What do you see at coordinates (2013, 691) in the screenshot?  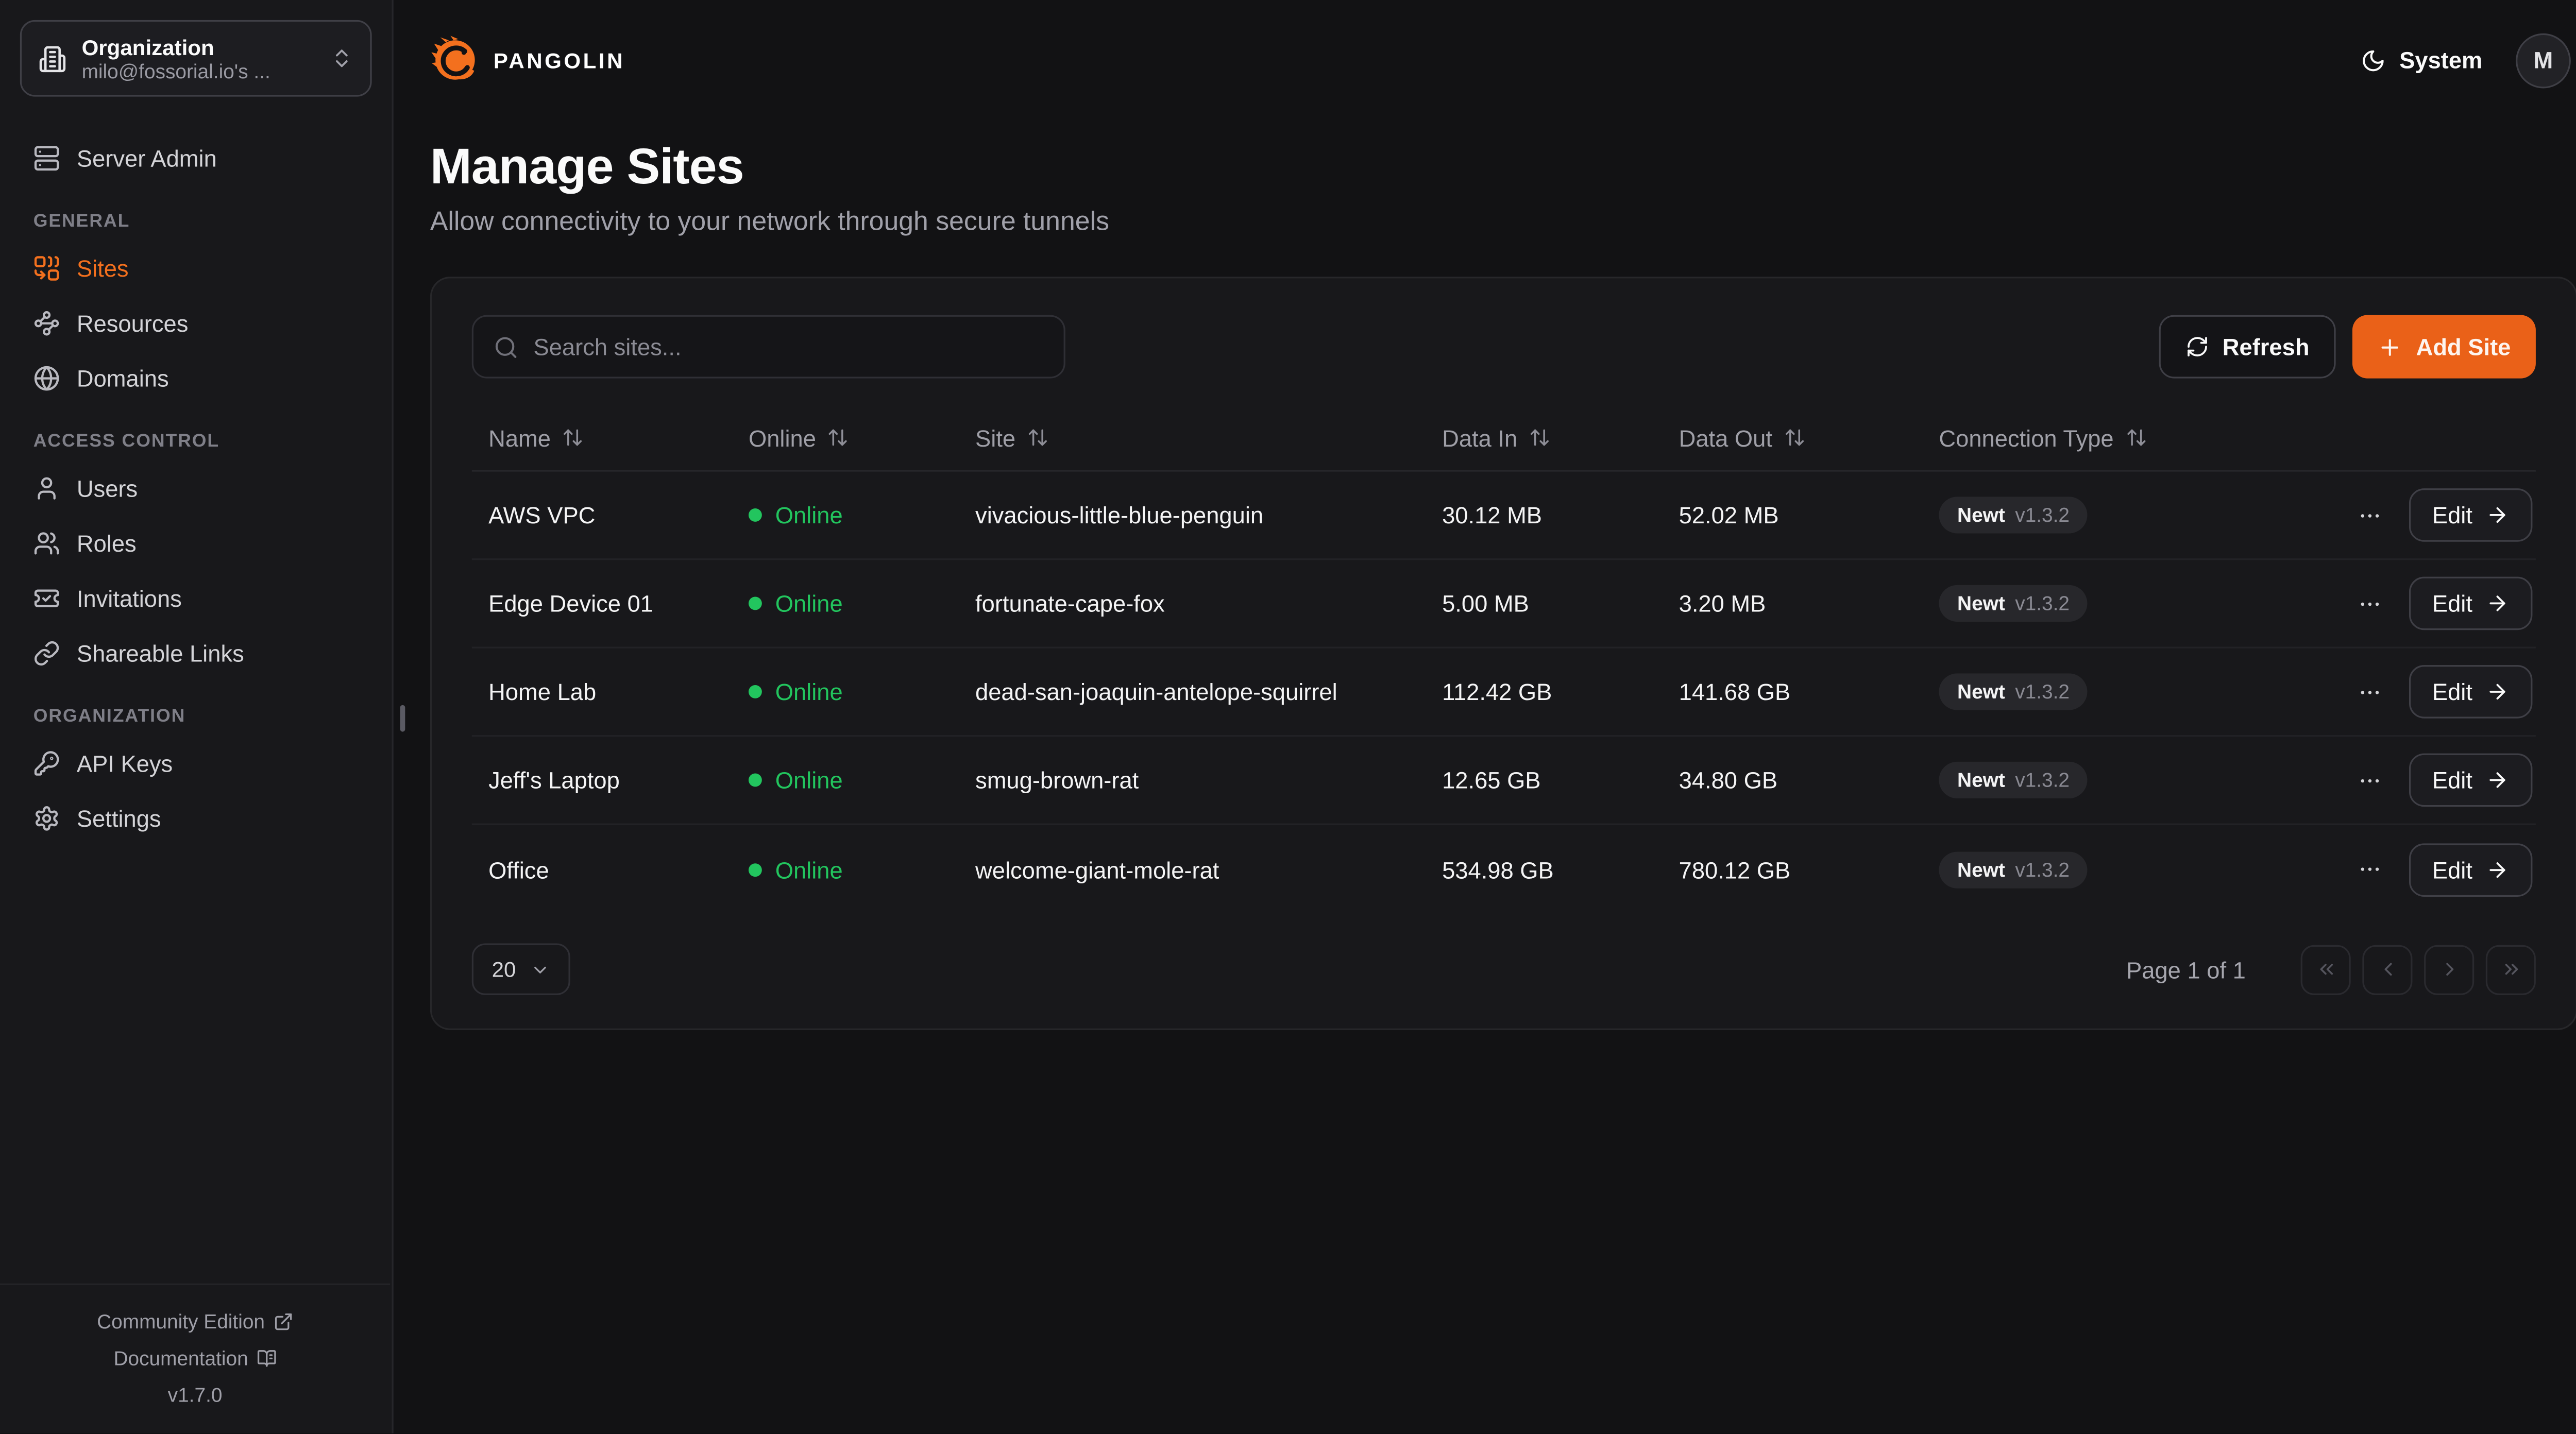 I see `connection-type-badge: Newt v1.3.2` at bounding box center [2013, 691].